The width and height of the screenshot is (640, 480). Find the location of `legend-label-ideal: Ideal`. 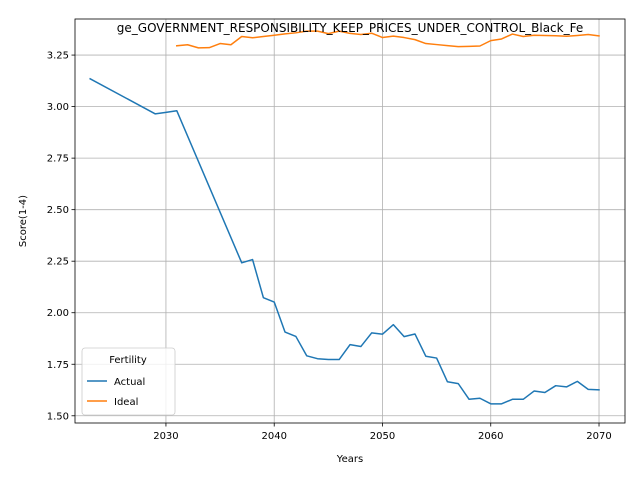

legend-label-ideal: Ideal is located at coordinates (126, 402).